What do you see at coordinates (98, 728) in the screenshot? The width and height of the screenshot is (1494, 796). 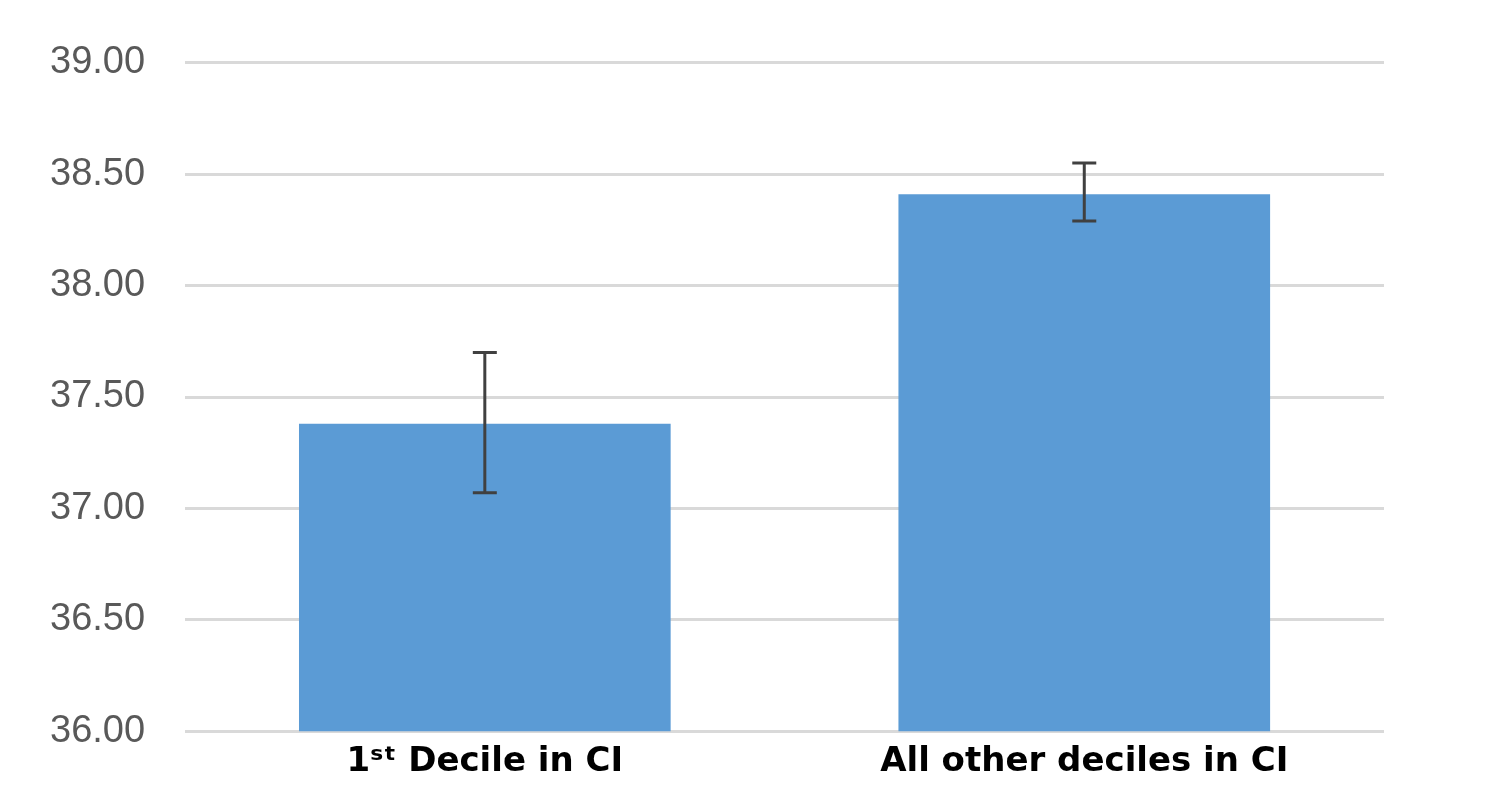 I see `y-tick-label: 36.00` at bounding box center [98, 728].